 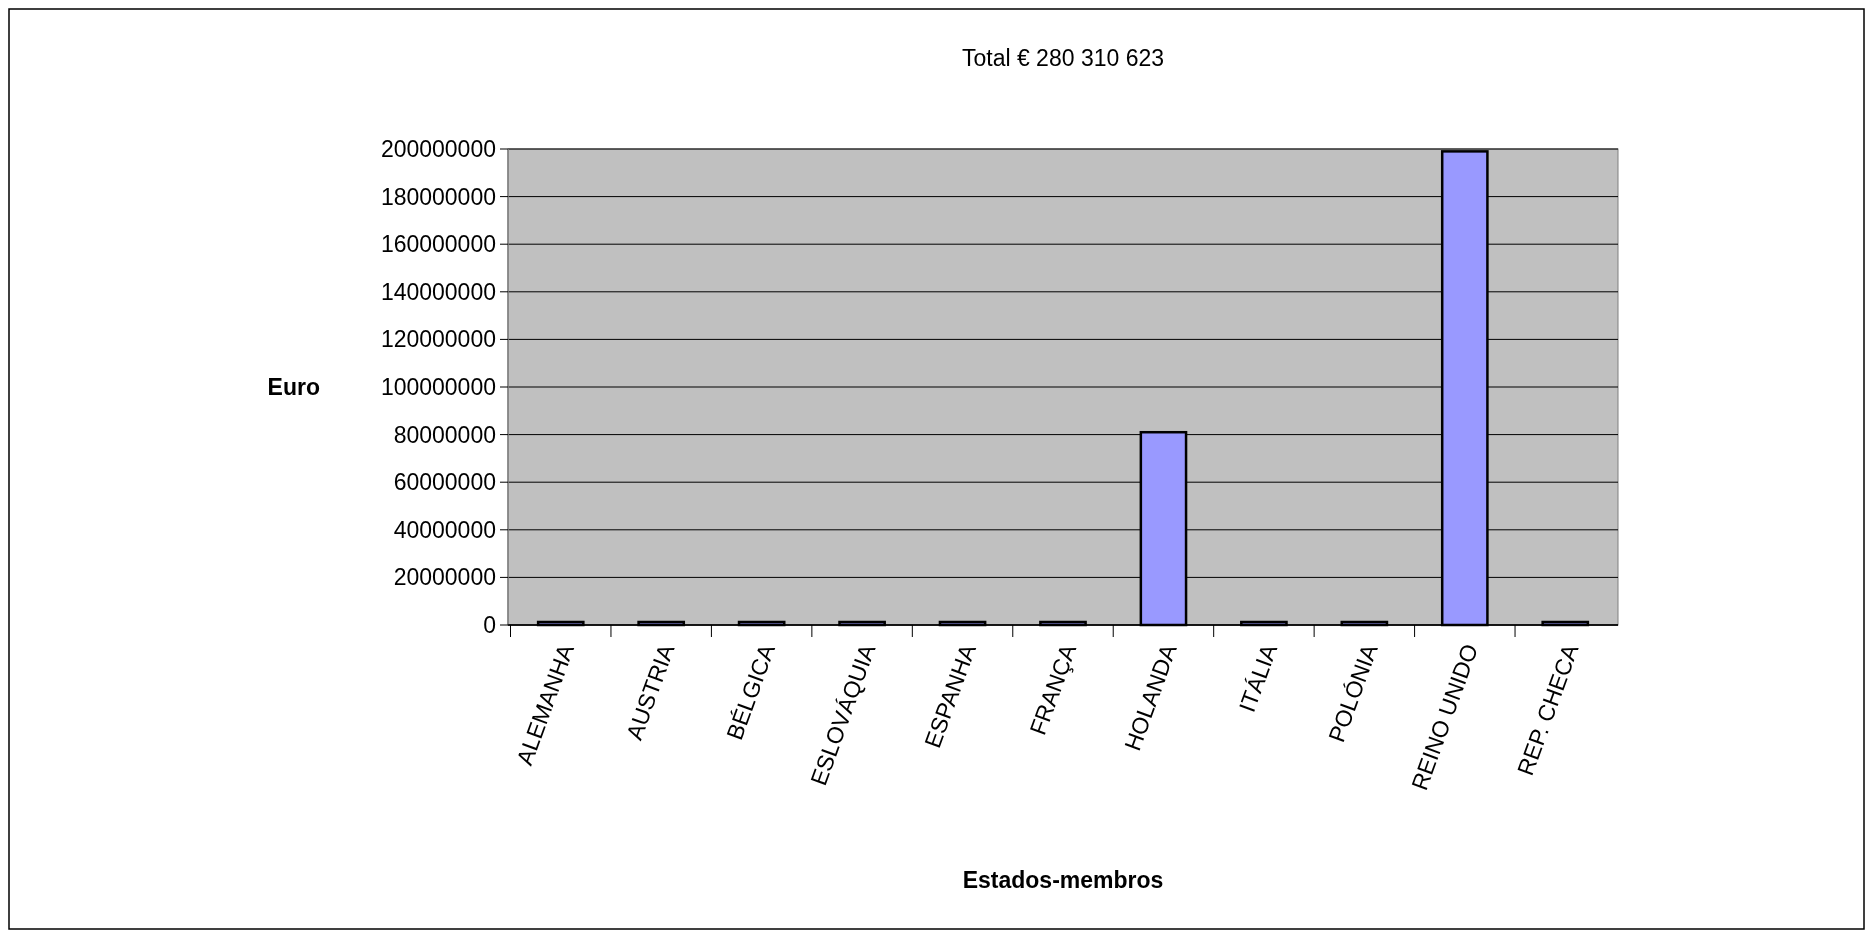 What do you see at coordinates (293, 387) in the screenshot?
I see `y-axis-title: Euro` at bounding box center [293, 387].